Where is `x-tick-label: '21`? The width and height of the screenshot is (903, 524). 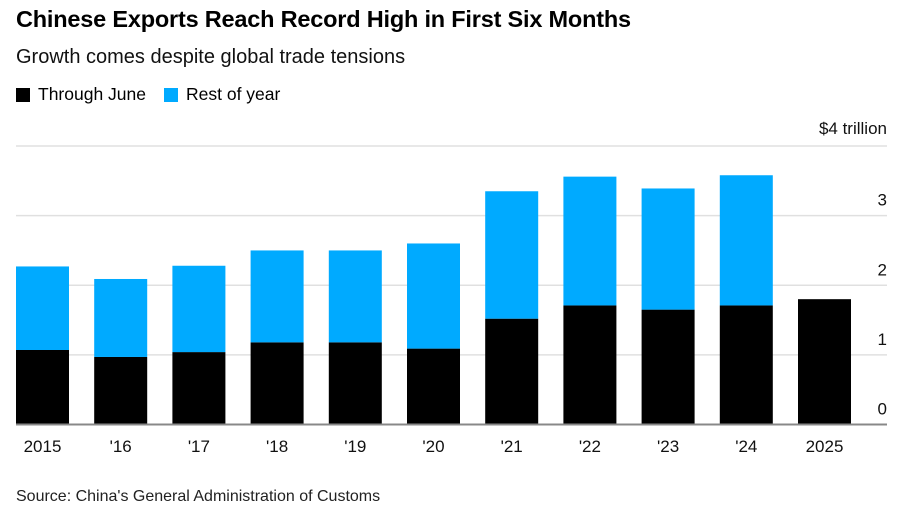
x-tick-label: '21 is located at coordinates (512, 446).